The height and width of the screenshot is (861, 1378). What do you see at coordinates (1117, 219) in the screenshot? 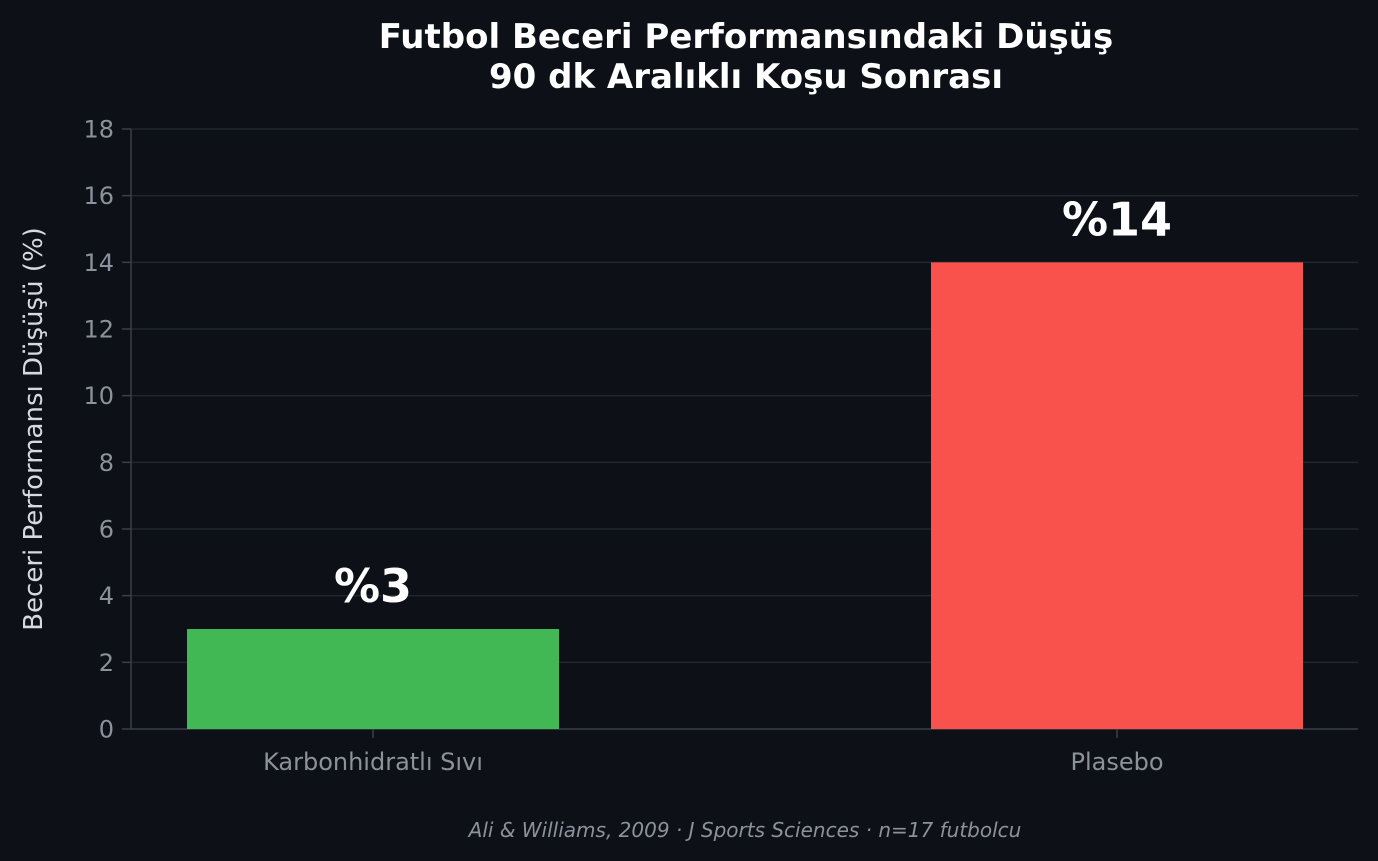
I see `bar-value-label: %14` at bounding box center [1117, 219].